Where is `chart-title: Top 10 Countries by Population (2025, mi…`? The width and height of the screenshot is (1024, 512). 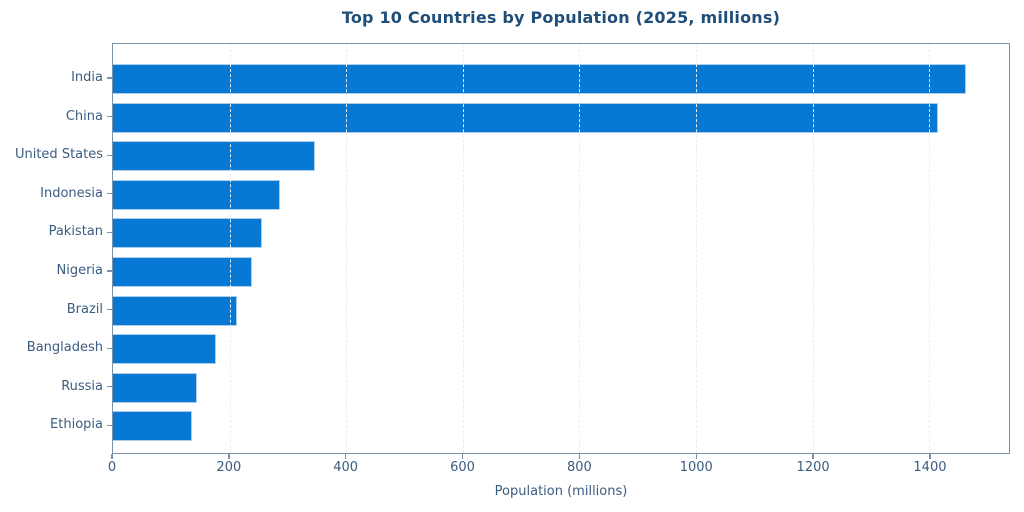 chart-title: Top 10 Countries by Population (2025, mi… is located at coordinates (561, 17).